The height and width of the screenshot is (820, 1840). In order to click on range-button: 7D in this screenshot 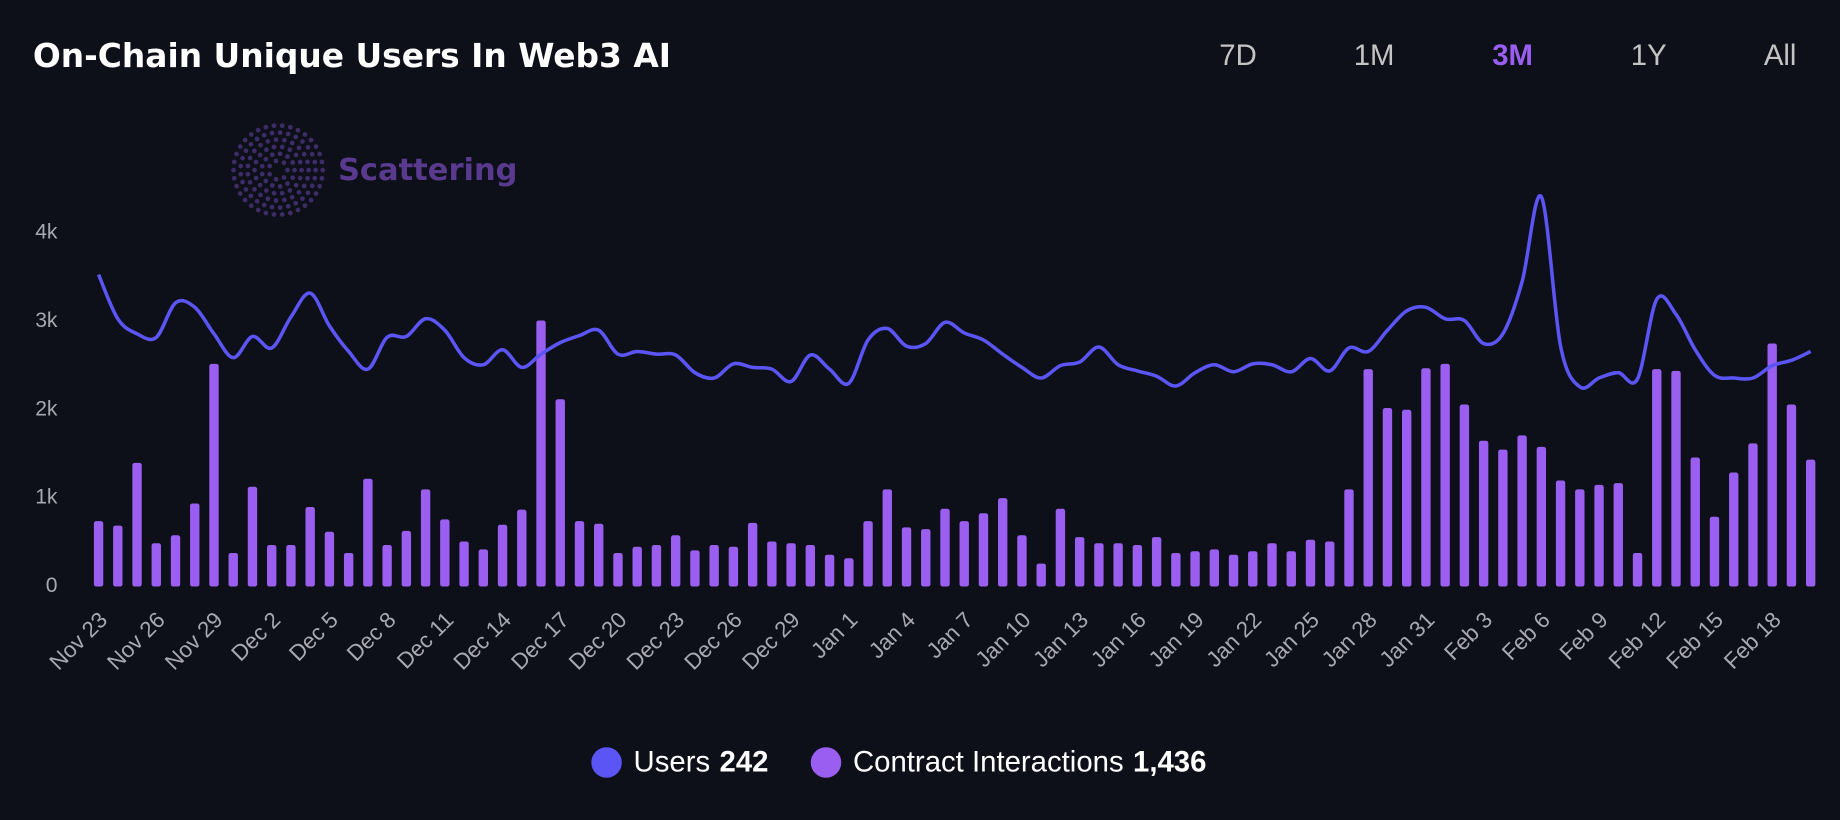, I will do `click(1238, 55)`.